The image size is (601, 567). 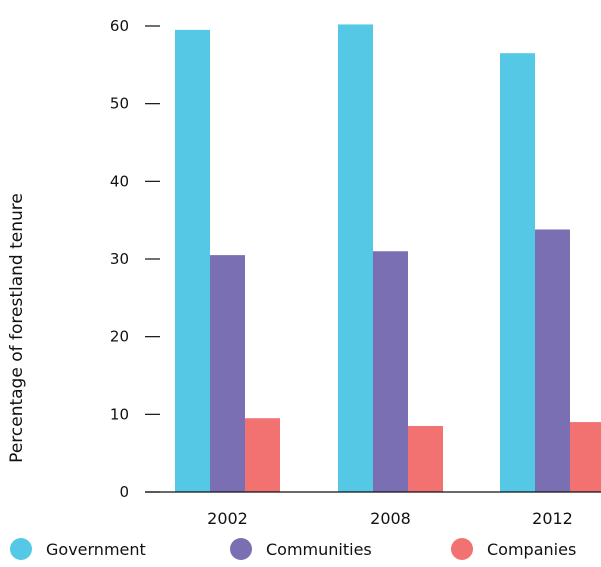 I want to click on x-tick-label: 2008, so click(x=390, y=518).